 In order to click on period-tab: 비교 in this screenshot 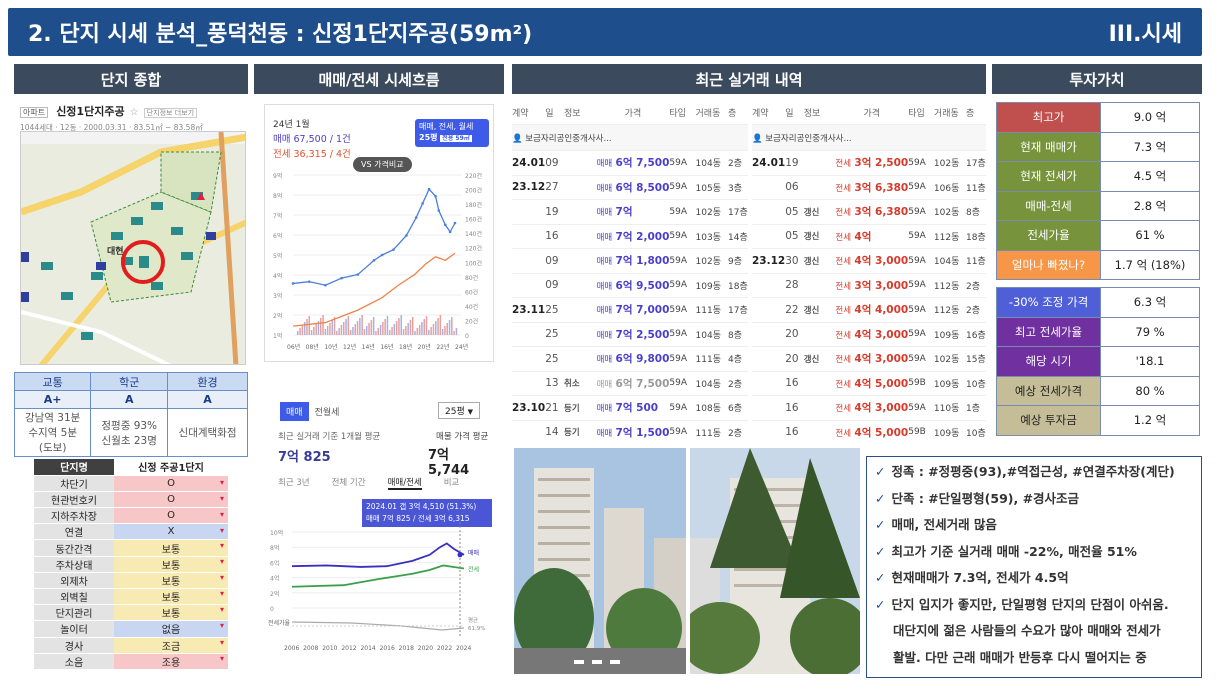, I will do `click(451, 483)`.